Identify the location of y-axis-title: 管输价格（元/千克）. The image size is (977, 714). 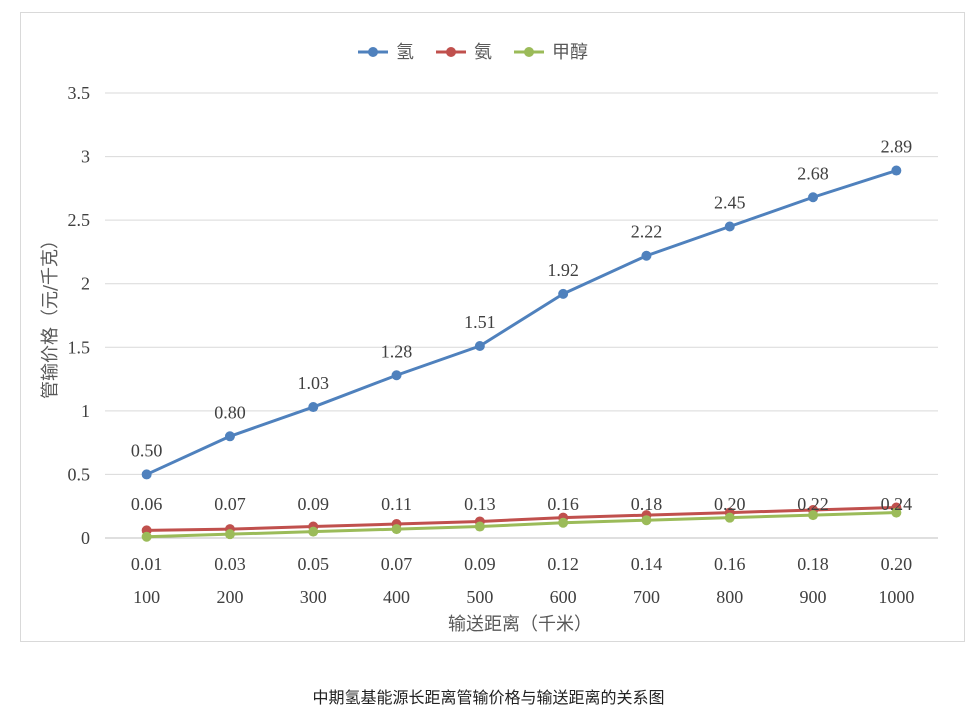
(50, 315).